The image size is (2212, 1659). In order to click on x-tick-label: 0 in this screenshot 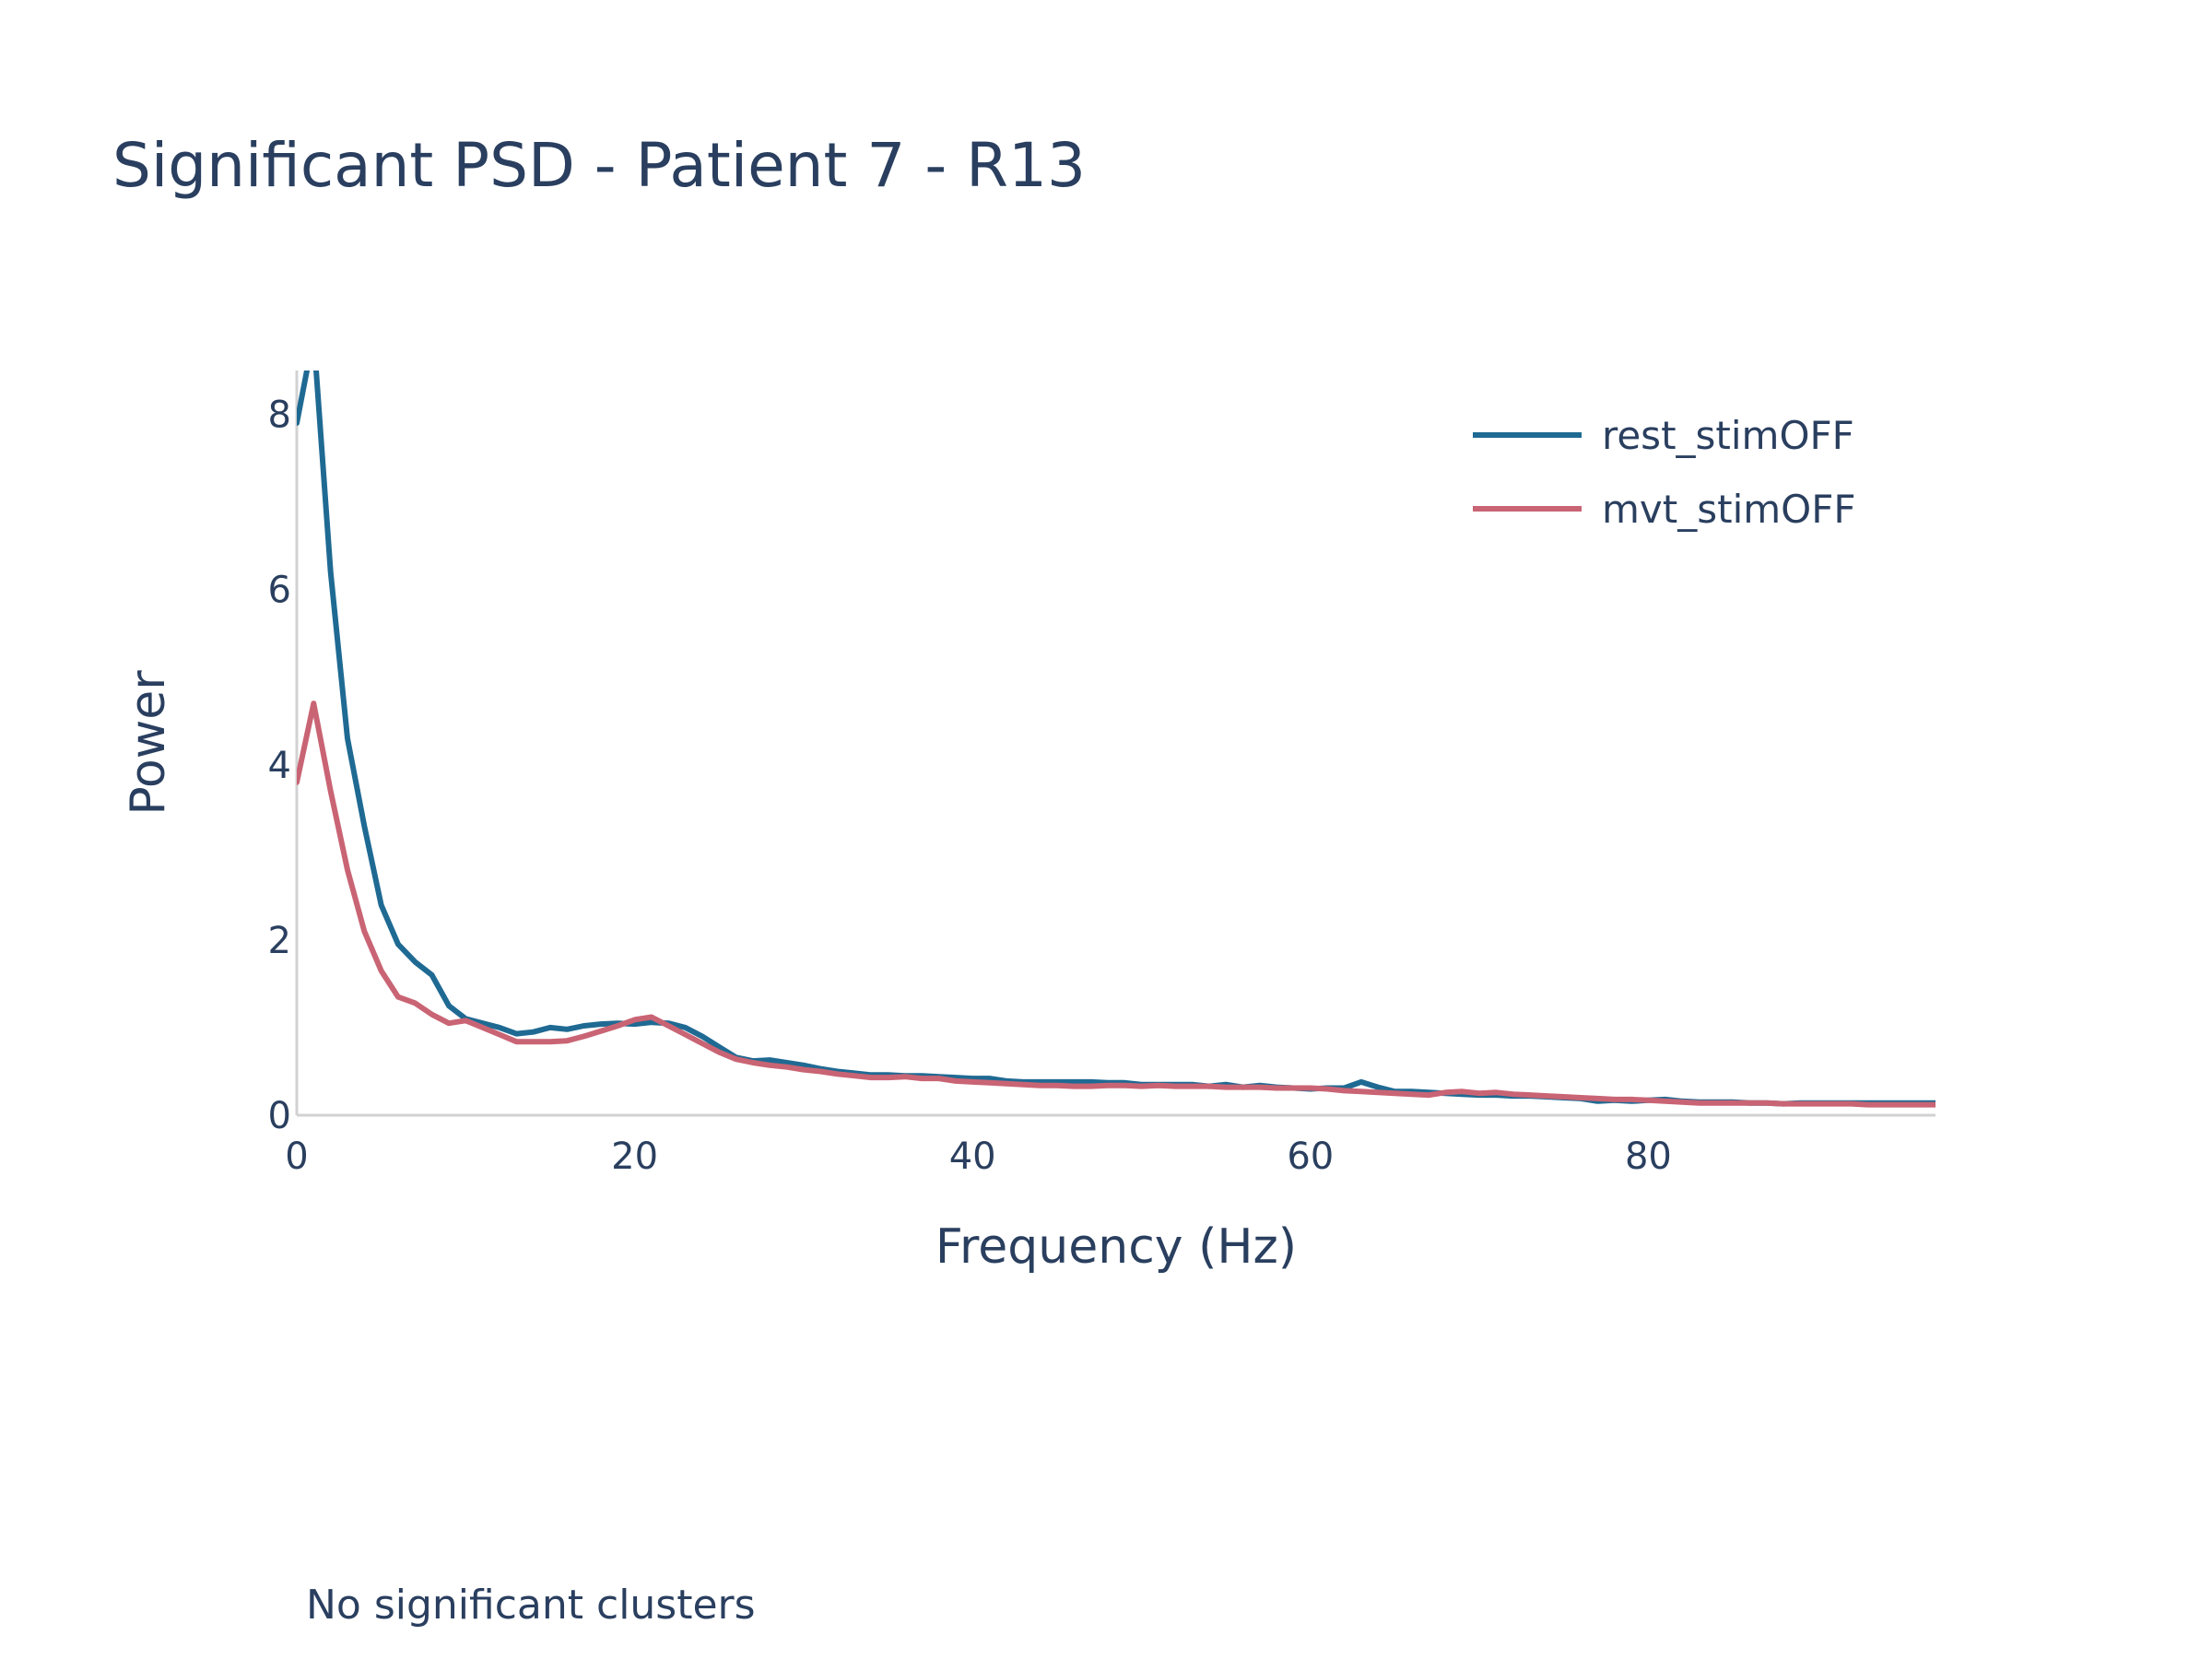, I will do `click(296, 1156)`.